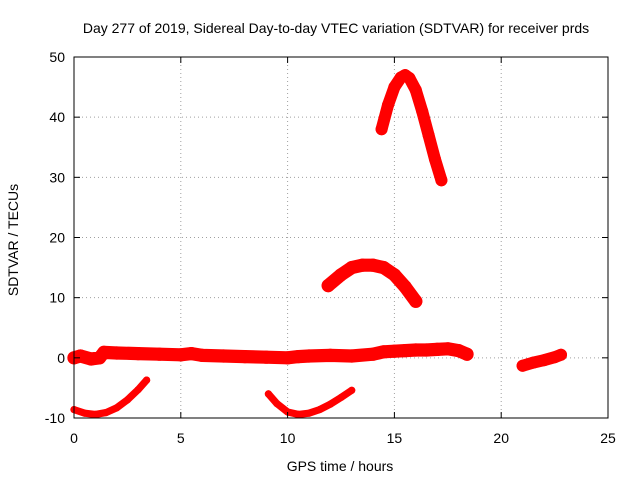 The width and height of the screenshot is (640, 480). What do you see at coordinates (57, 238) in the screenshot?
I see `y-tick-label: 20` at bounding box center [57, 238].